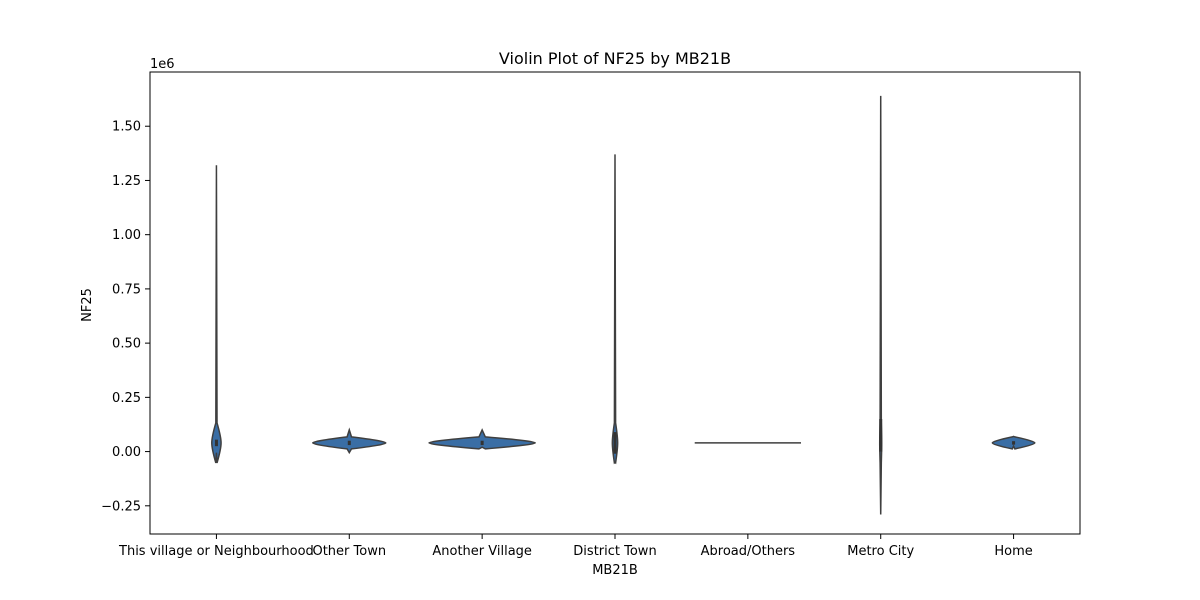  I want to click on y-tick-label: 1.50, so click(126, 127).